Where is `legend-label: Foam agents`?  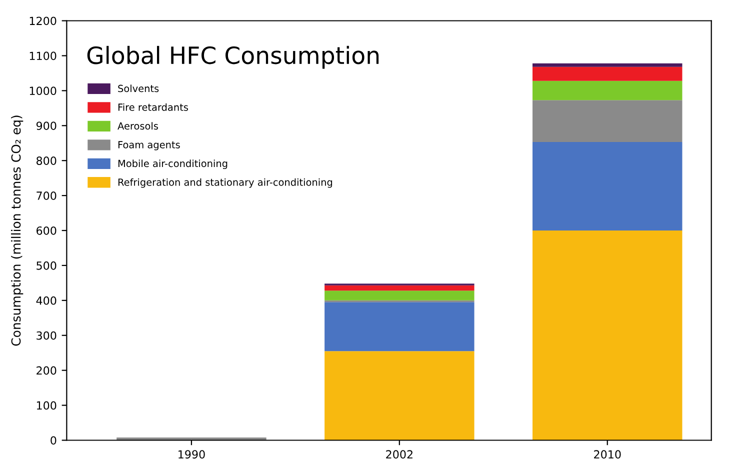 legend-label: Foam agents is located at coordinates (149, 145).